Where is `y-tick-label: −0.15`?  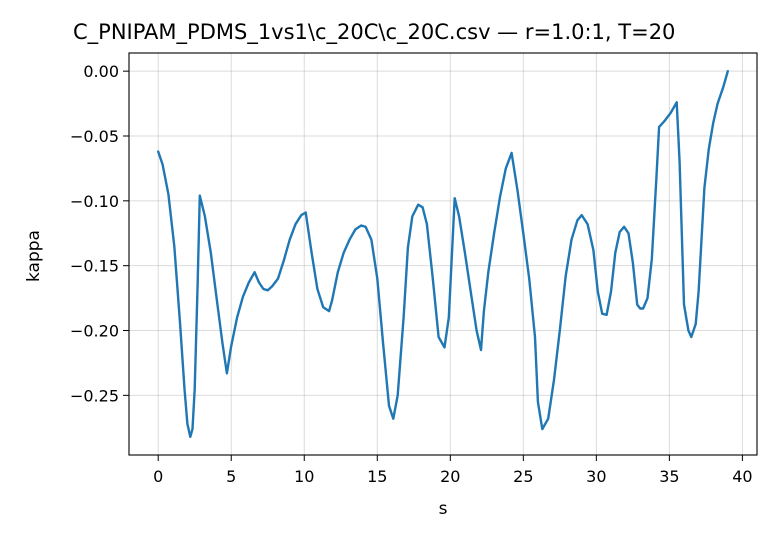
y-tick-label: −0.15 is located at coordinates (94, 266).